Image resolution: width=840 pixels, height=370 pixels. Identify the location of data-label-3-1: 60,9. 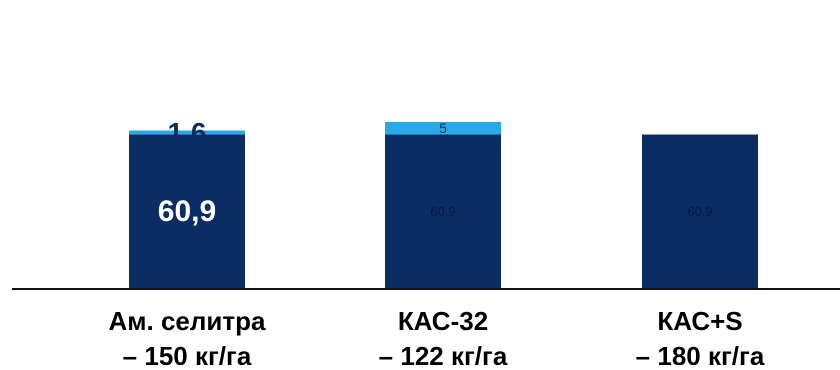
(699, 211).